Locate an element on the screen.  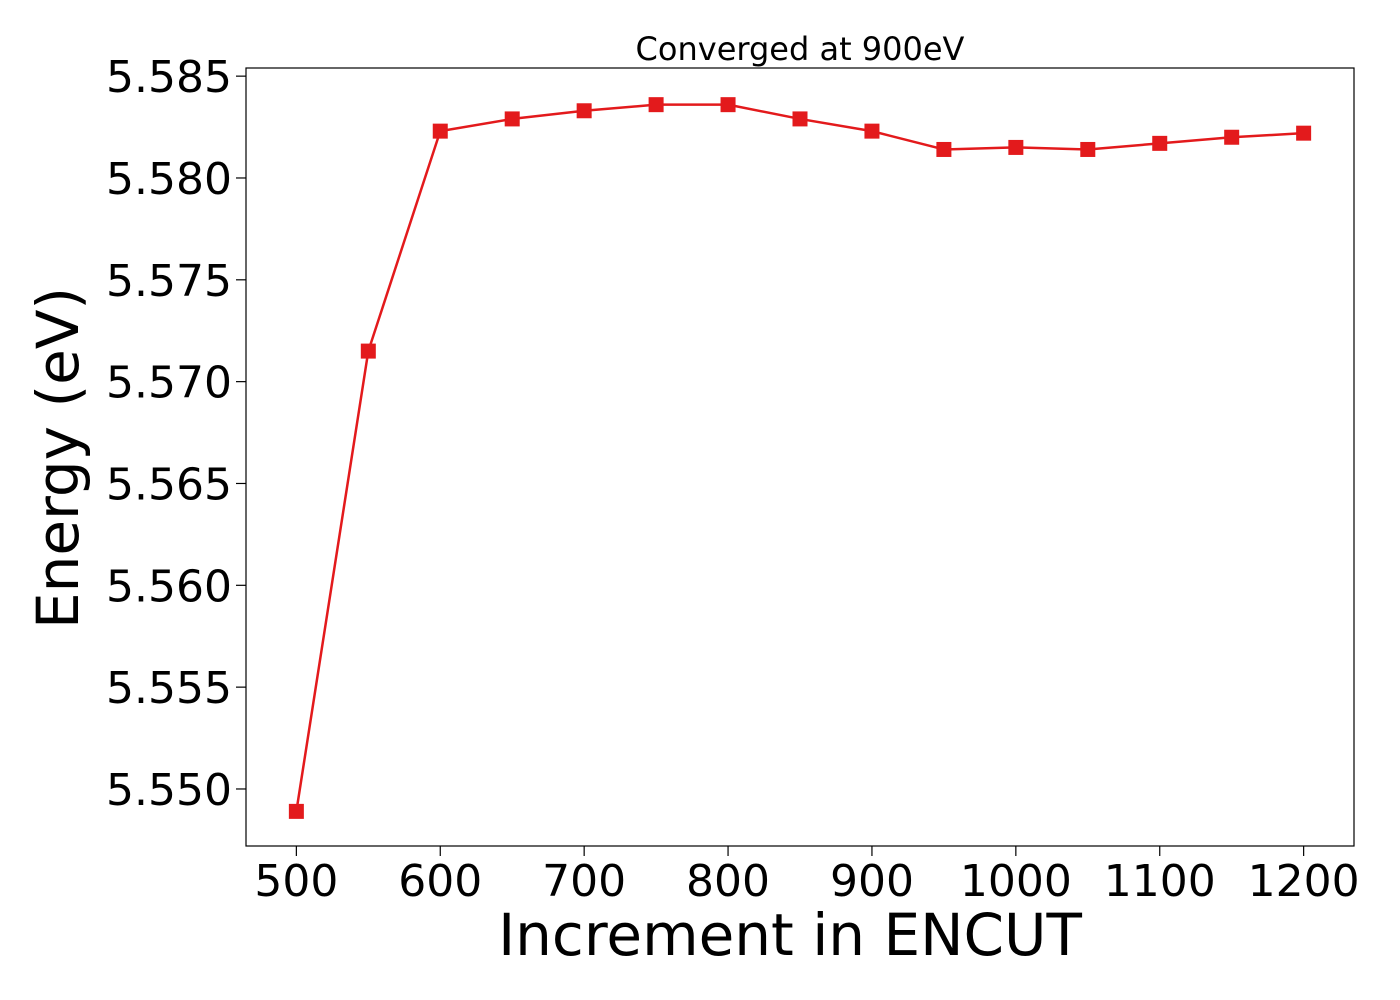
x-tick-label: 1100 is located at coordinates (1160, 881).